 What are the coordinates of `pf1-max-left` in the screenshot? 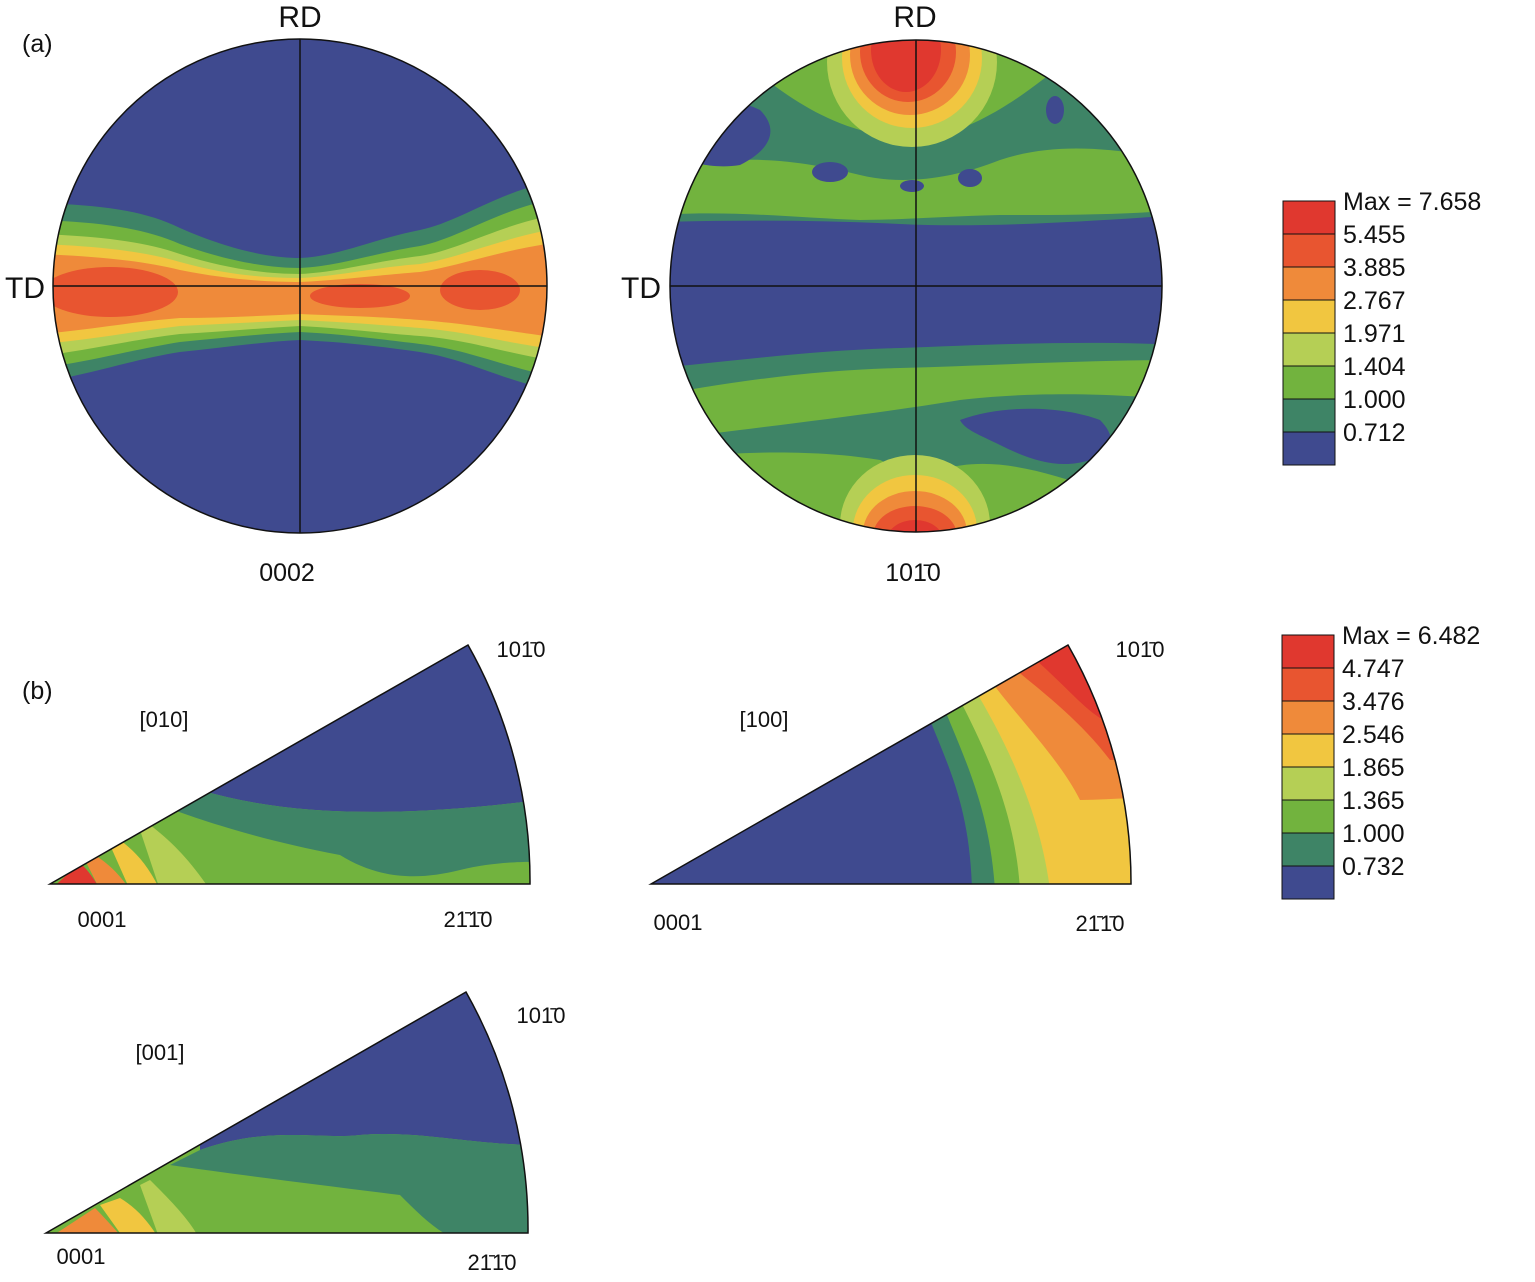 It's located at (115, 292).